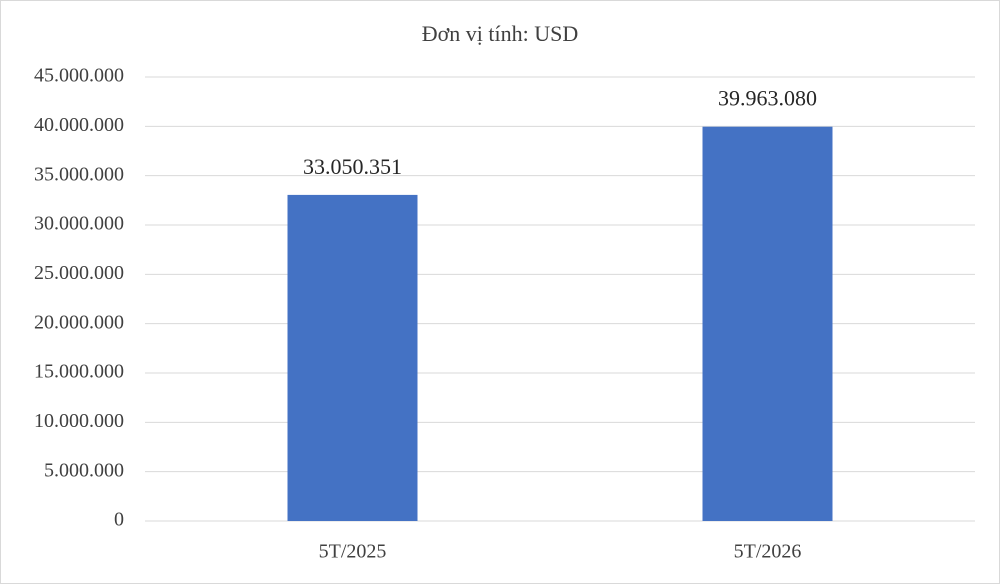 This screenshot has height=584, width=1000. I want to click on y-tick-label: 10.000.000, so click(79, 421).